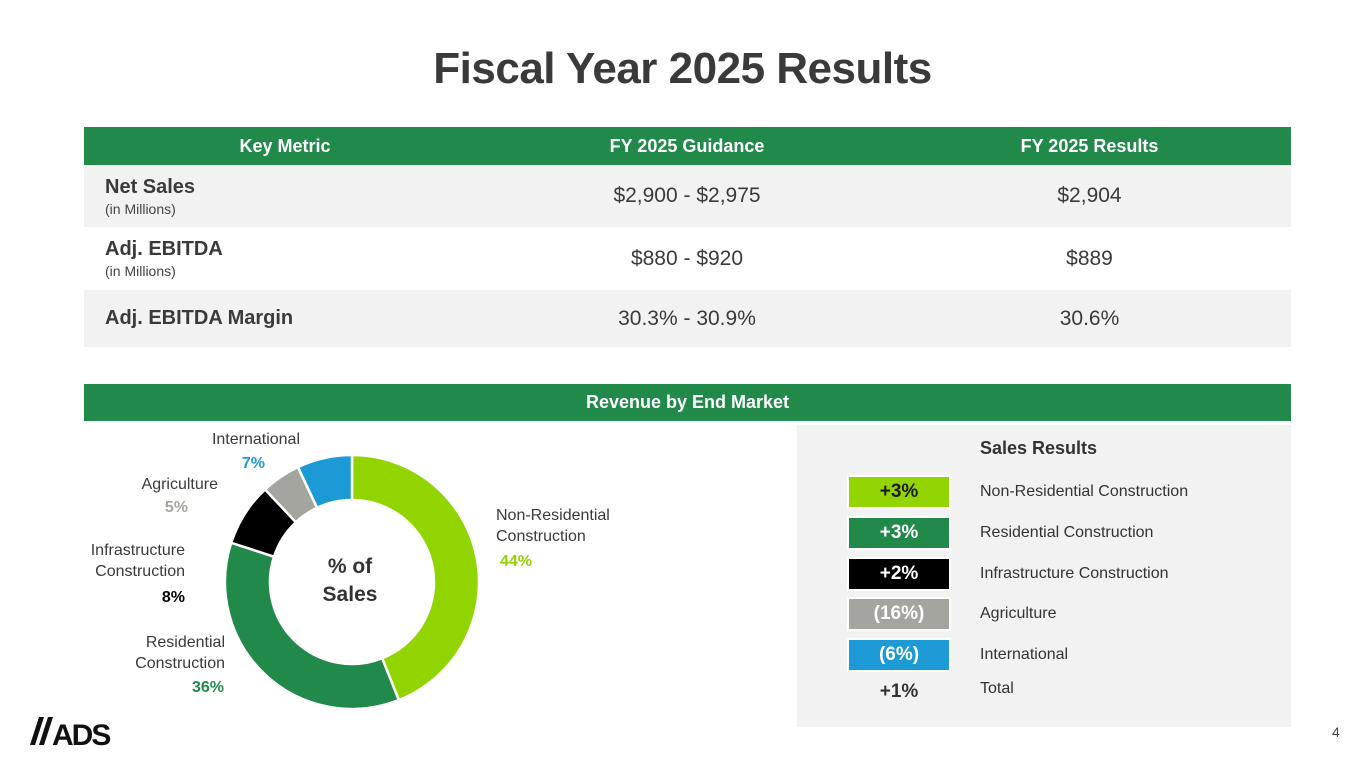  Describe the element at coordinates (687, 402) in the screenshot. I see `revenue-section-header: Revenue by End Market` at that location.